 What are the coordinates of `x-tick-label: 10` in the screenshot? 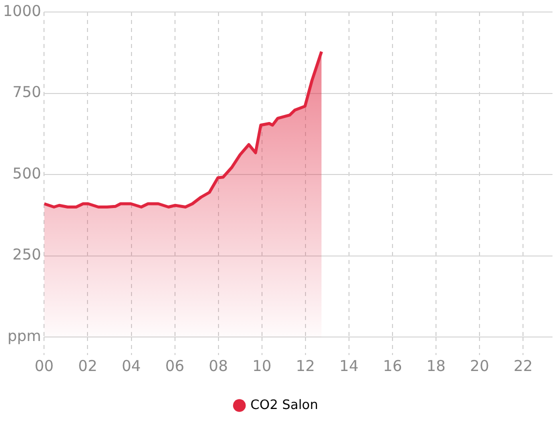 It's located at (262, 365).